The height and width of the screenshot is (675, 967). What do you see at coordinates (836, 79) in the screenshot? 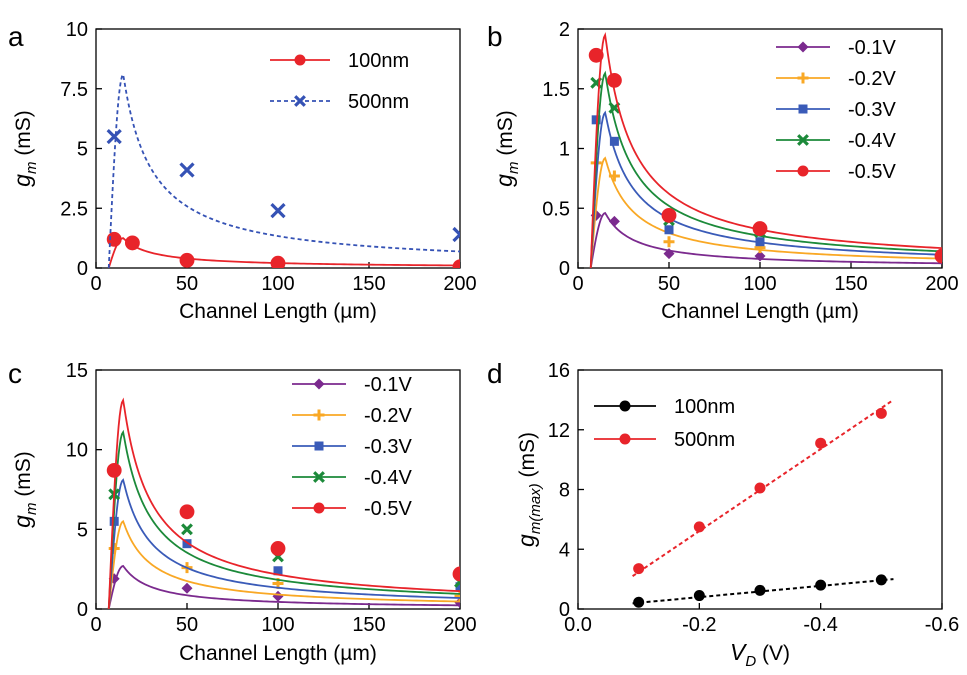
I see `legend-item: -0.2V` at bounding box center [836, 79].